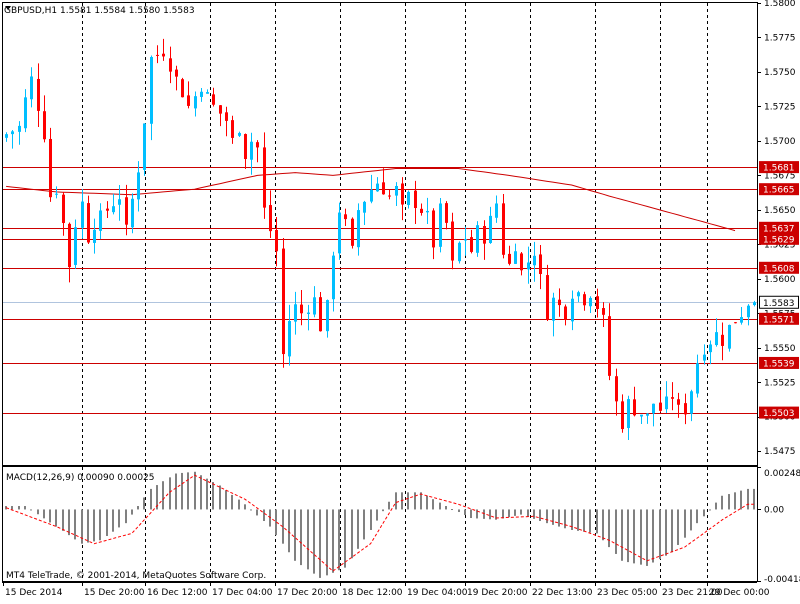 This screenshot has width=800, height=604. Describe the element at coordinates (782, 474) in the screenshot. I see `macd-tick-label: 0.00248` at that location.